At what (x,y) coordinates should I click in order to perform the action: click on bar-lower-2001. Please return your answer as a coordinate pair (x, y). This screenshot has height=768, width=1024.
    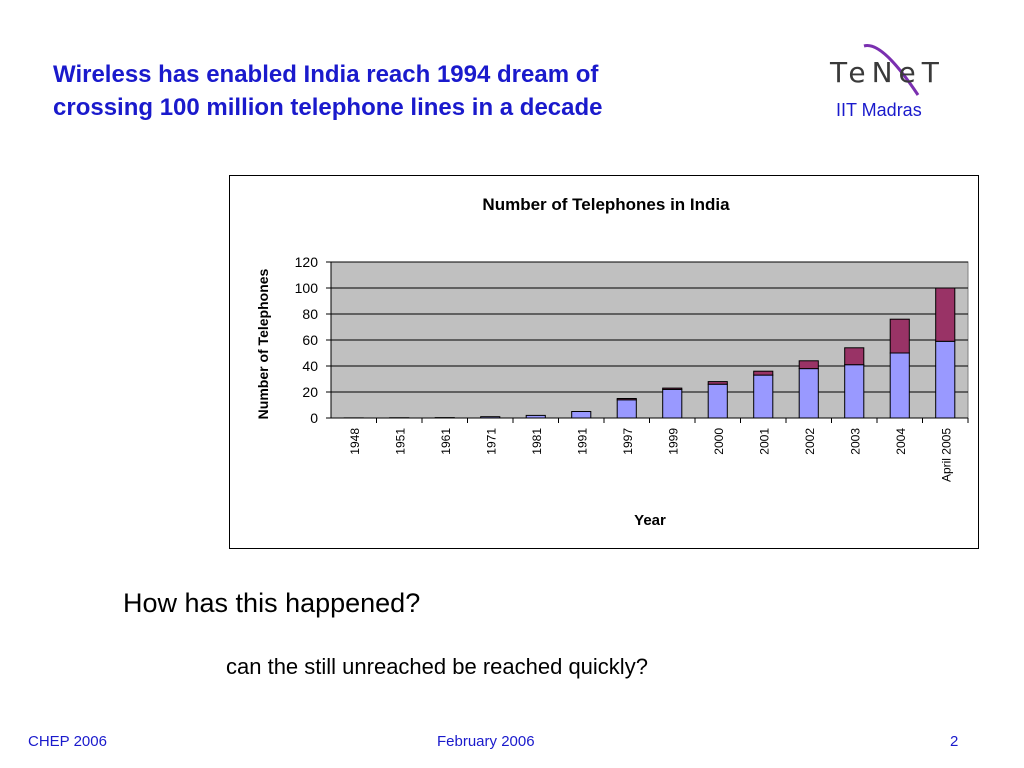
    Looking at the image, I should click on (763, 396).